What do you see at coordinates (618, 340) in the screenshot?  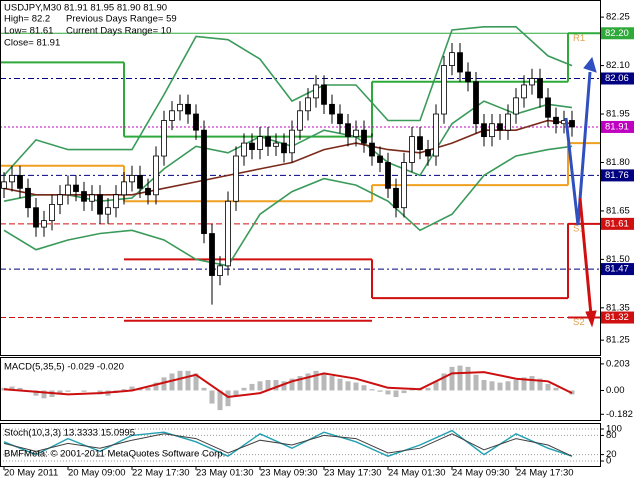 I see `y-tick-label: 81.25` at bounding box center [618, 340].